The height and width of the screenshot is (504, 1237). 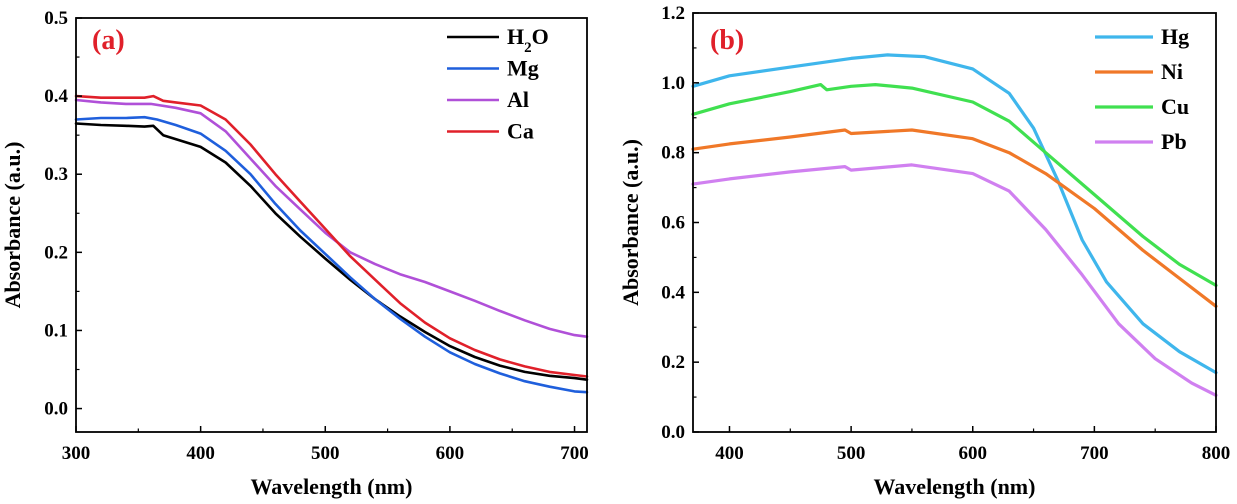 I want to click on panel-a-x-tick-label: 700, so click(x=574, y=453).